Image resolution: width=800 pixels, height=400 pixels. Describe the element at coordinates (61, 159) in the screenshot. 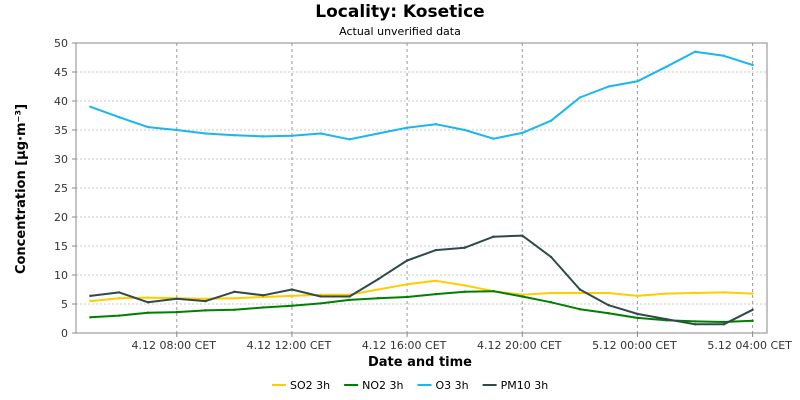

I see `y-tick-label: 30` at that location.